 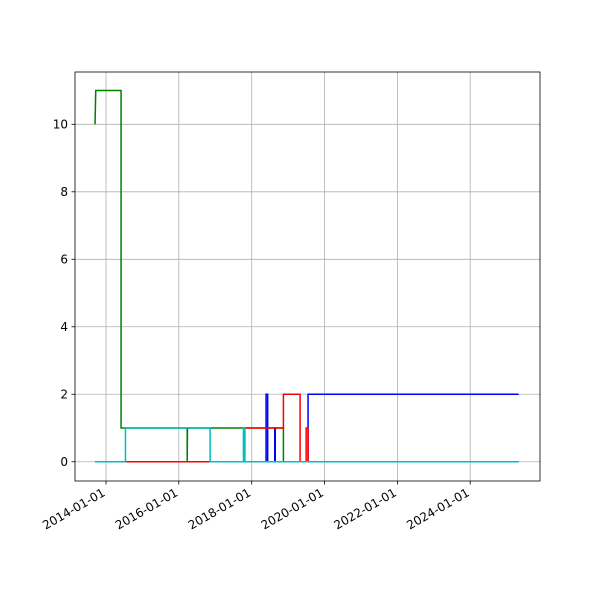 What do you see at coordinates (64, 327) in the screenshot?
I see `y-tick-label: 4` at bounding box center [64, 327].